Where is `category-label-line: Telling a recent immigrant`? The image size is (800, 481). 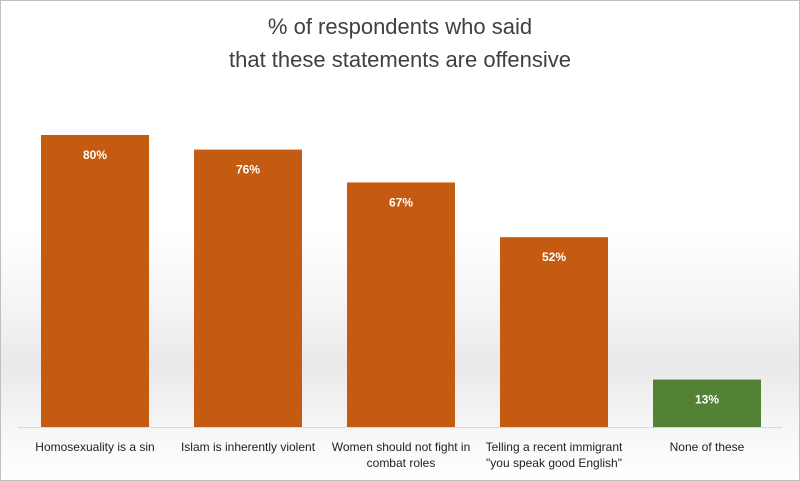 category-label-line: Telling a recent immigrant is located at coordinates (554, 447).